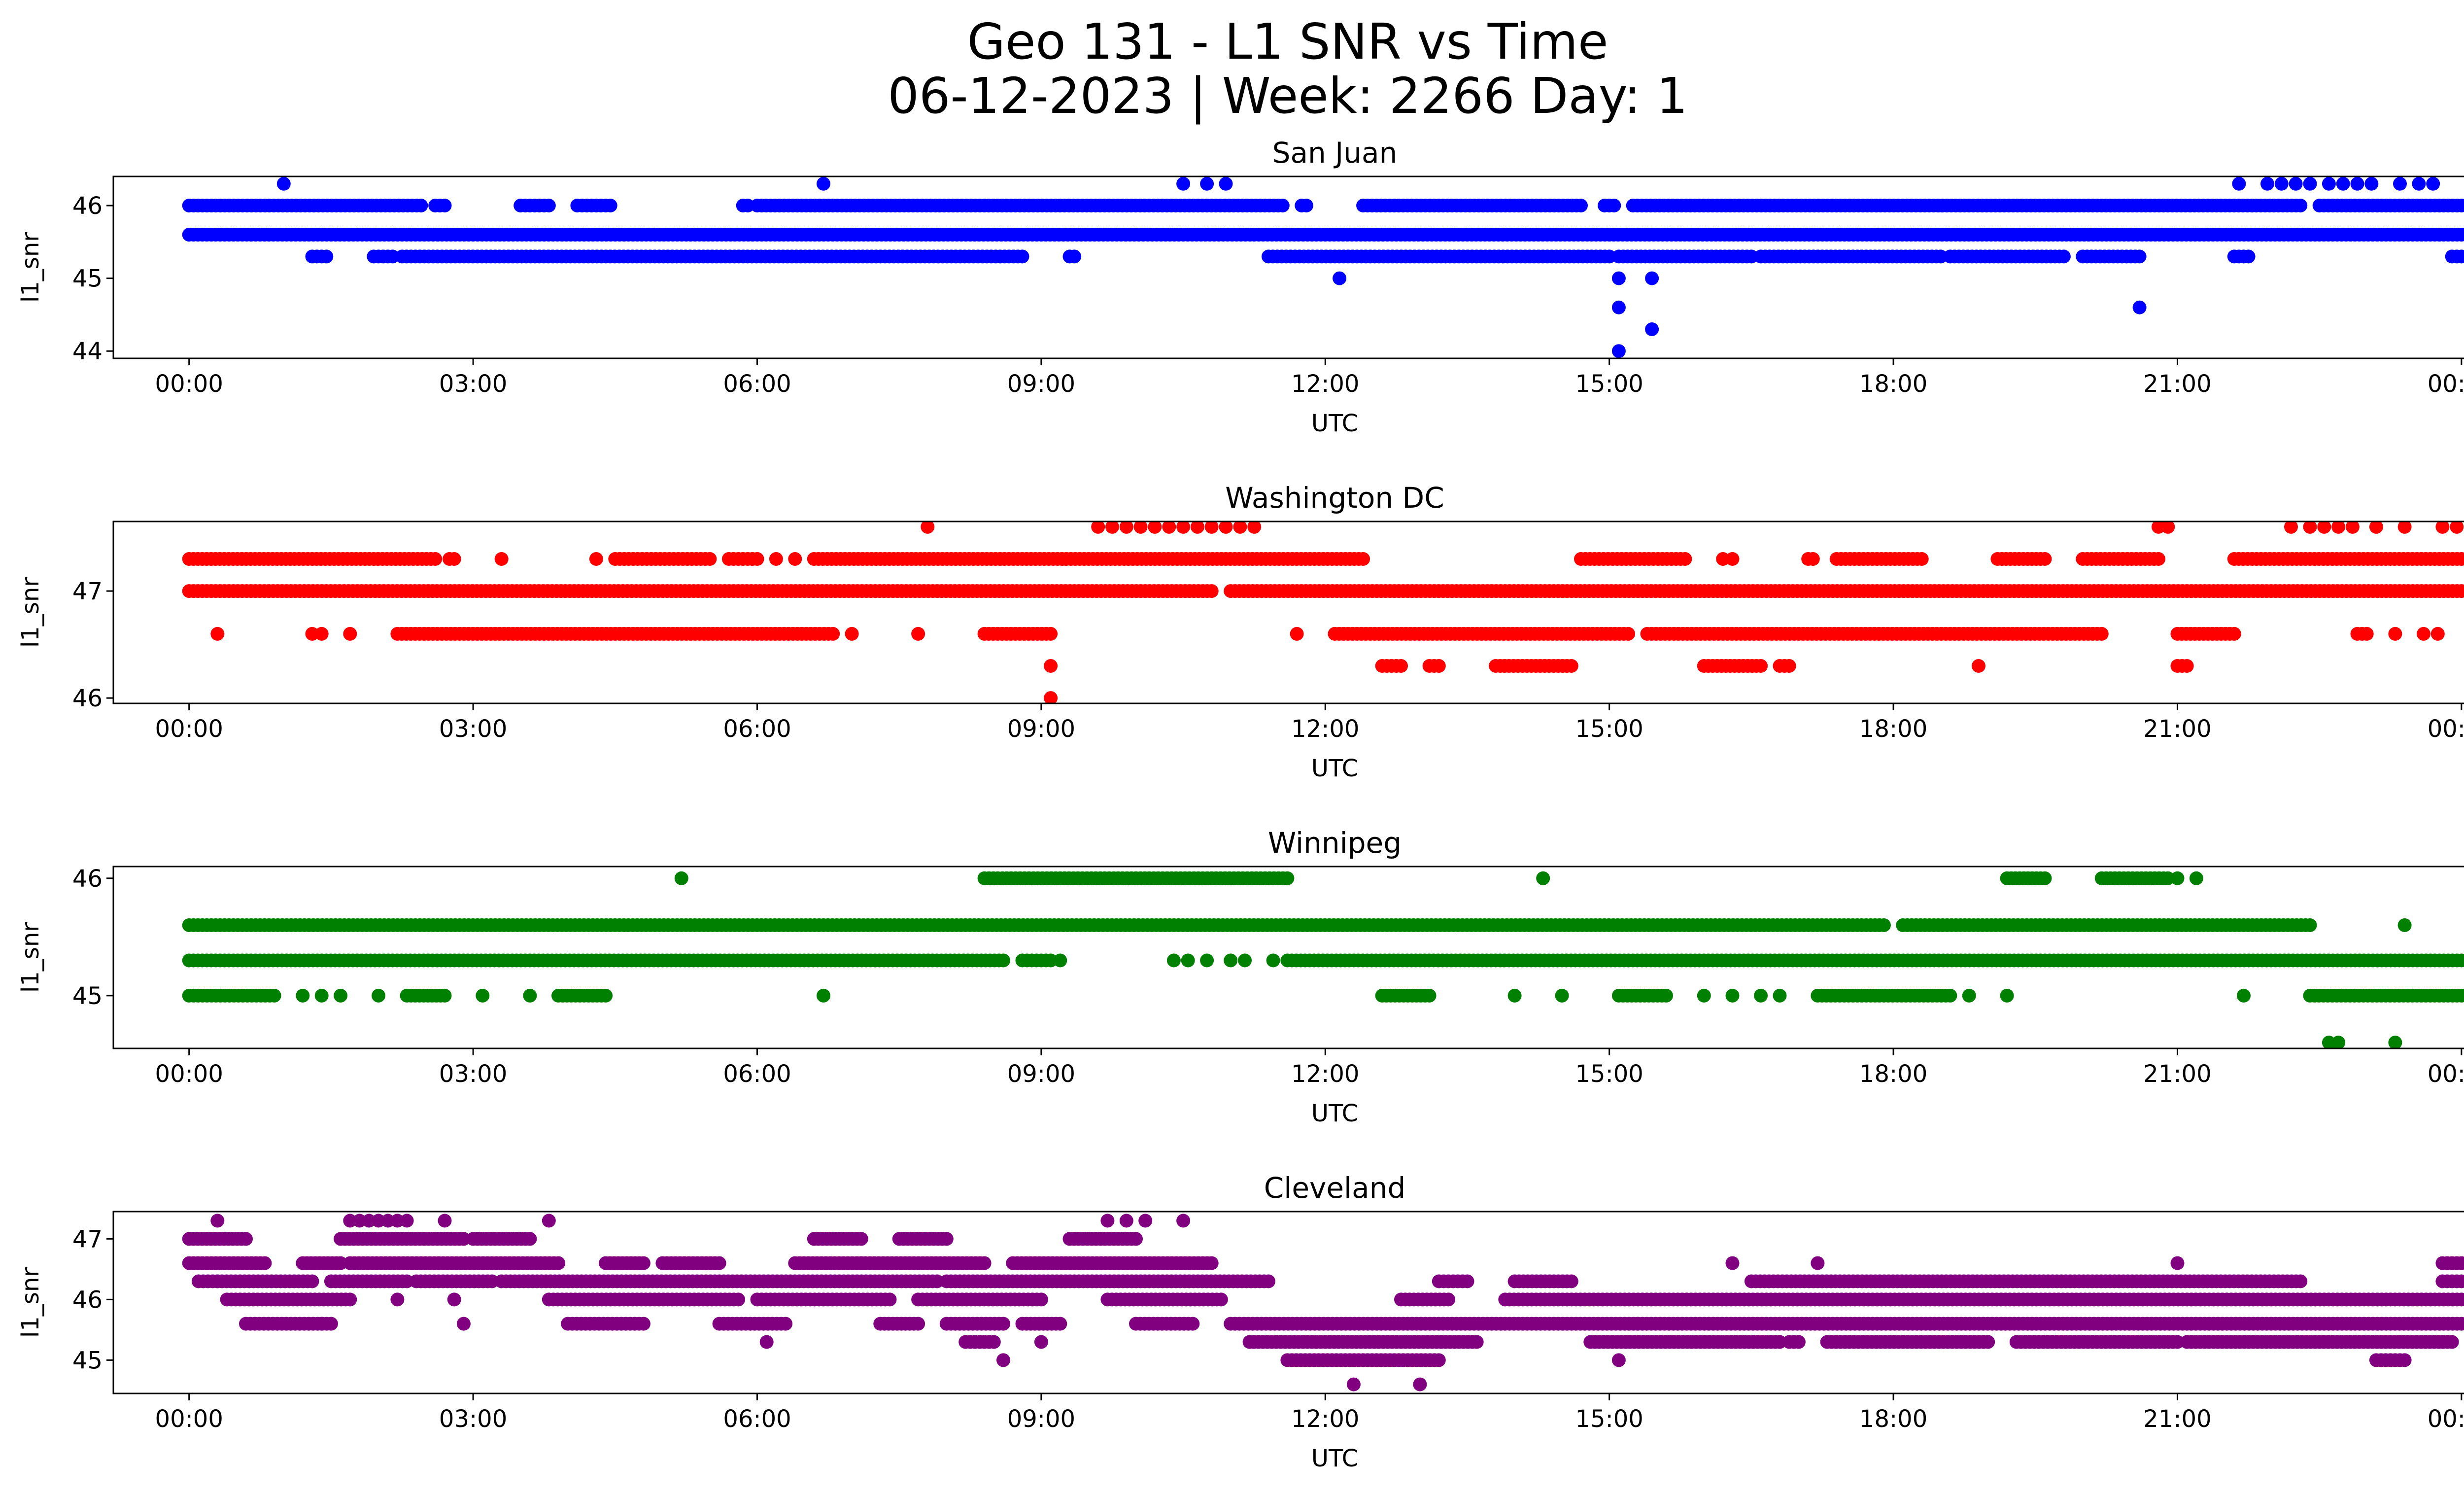  I want to click on x-axis-label: UTC, so click(1334, 423).